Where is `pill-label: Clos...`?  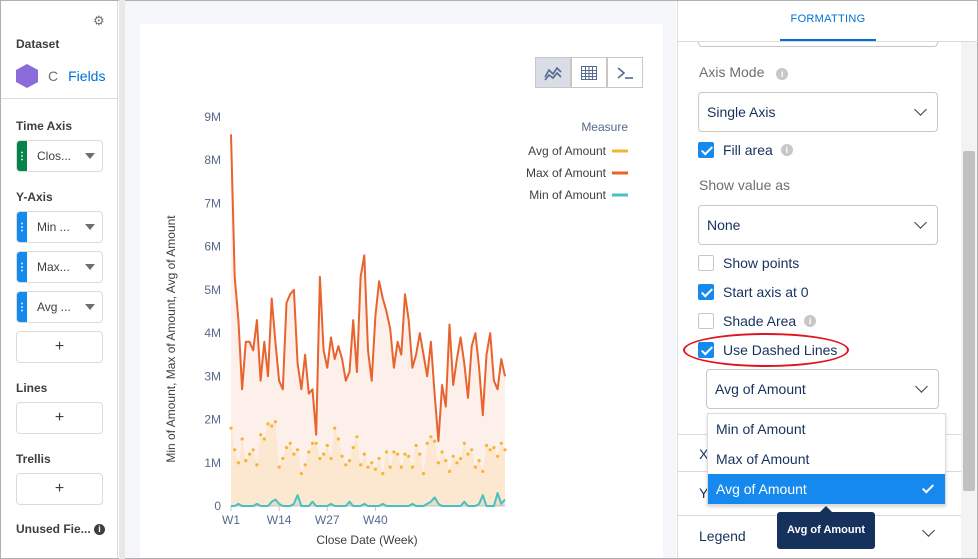 pill-label: Clos... is located at coordinates (54, 156).